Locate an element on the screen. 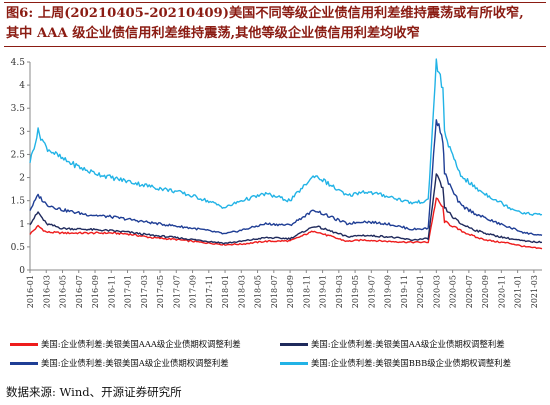  x-tick-label: 2020-07 is located at coordinates (469, 291).